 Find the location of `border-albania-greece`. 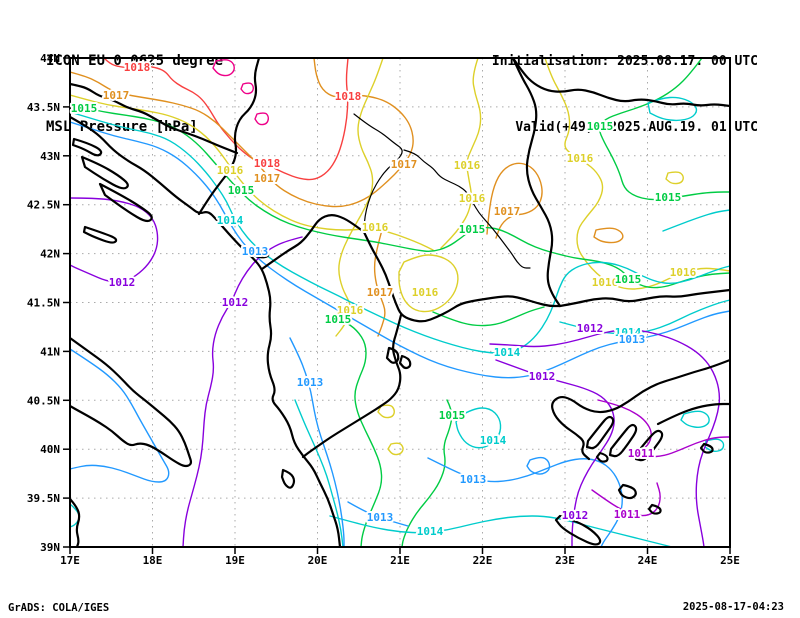

border-albania-greece is located at coordinates (352, 386).